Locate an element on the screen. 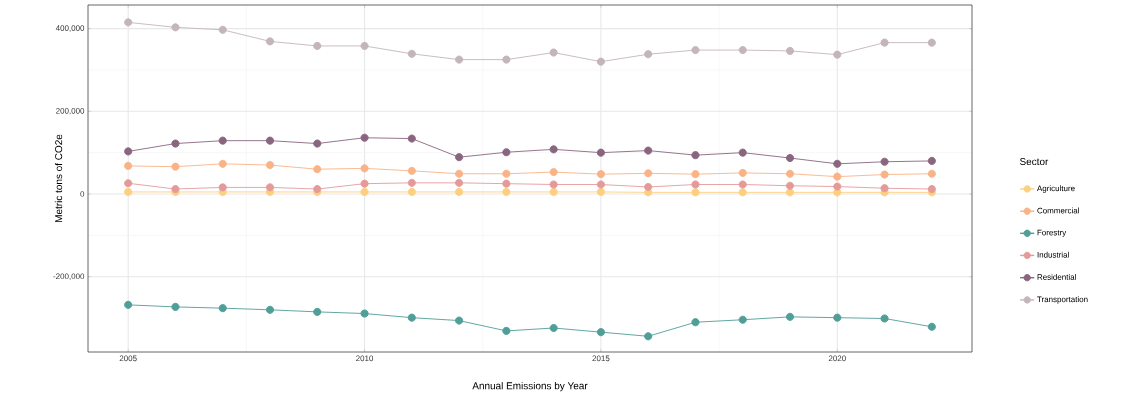  x-axis-title: Annual Emissions by Year is located at coordinates (530, 387).